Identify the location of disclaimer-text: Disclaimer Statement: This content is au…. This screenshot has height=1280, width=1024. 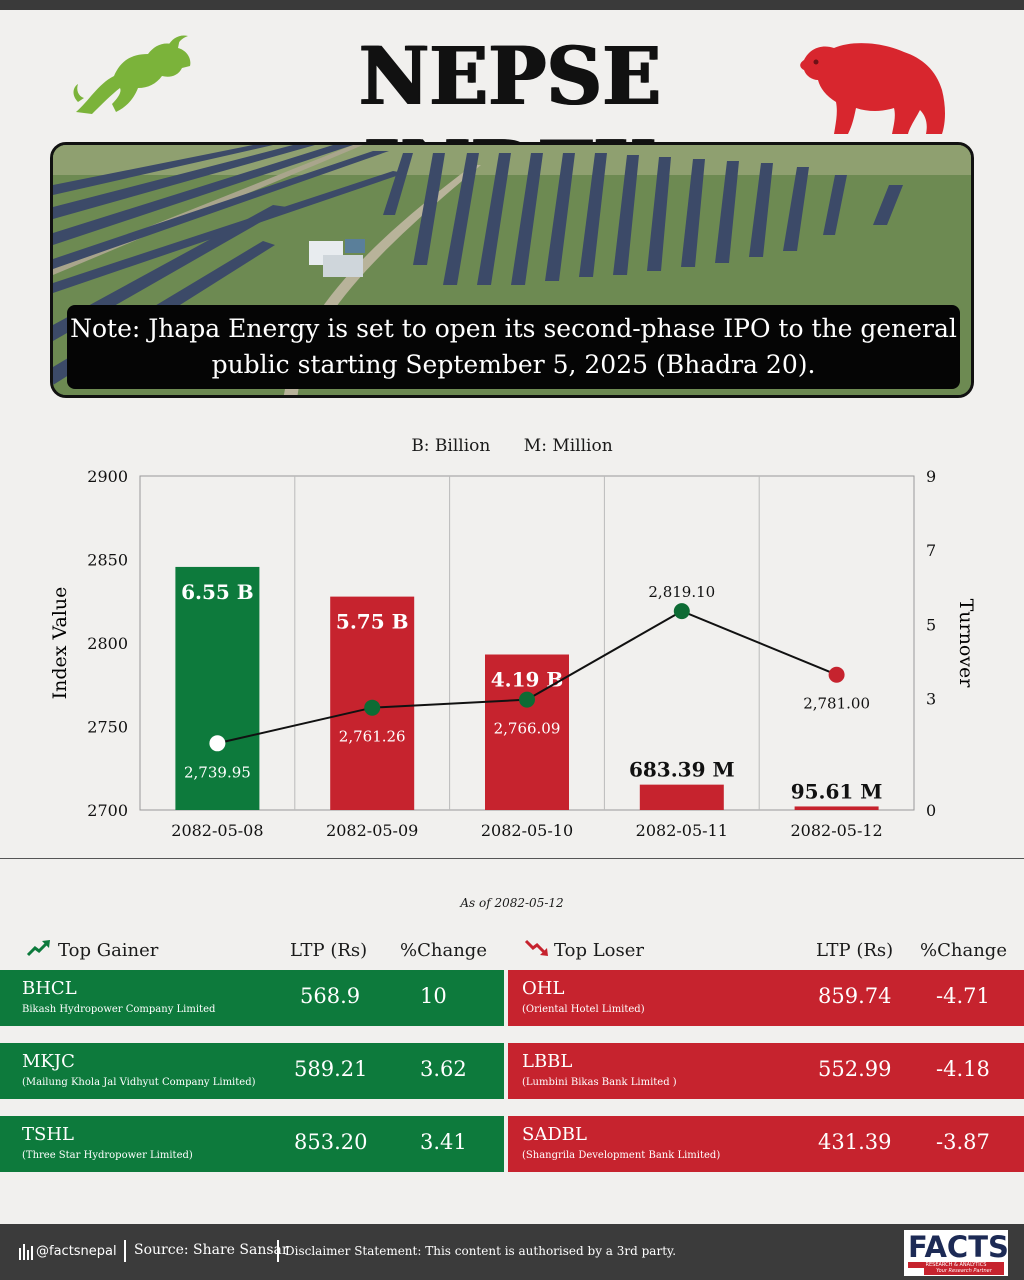
(481, 1251).